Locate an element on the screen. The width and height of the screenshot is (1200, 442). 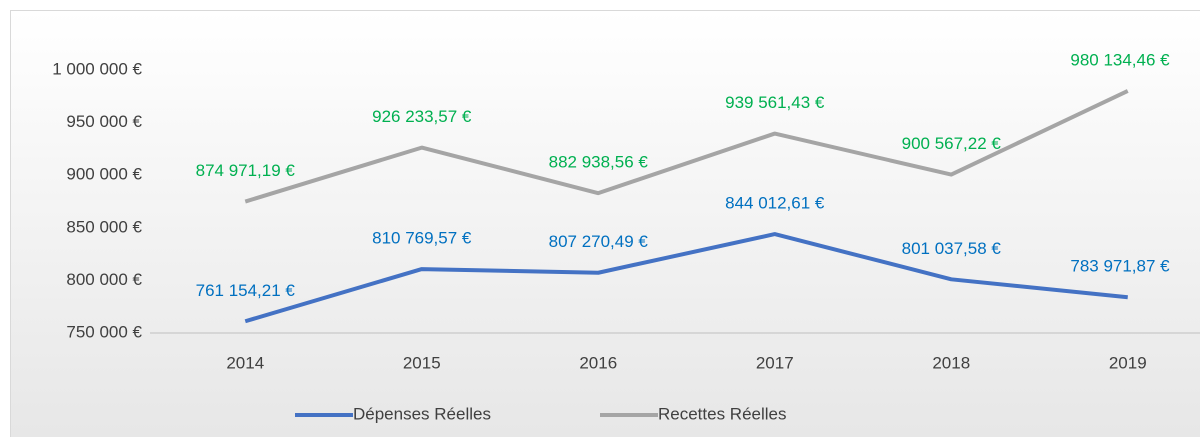
data-label: 926 233,57 € is located at coordinates (422, 116).